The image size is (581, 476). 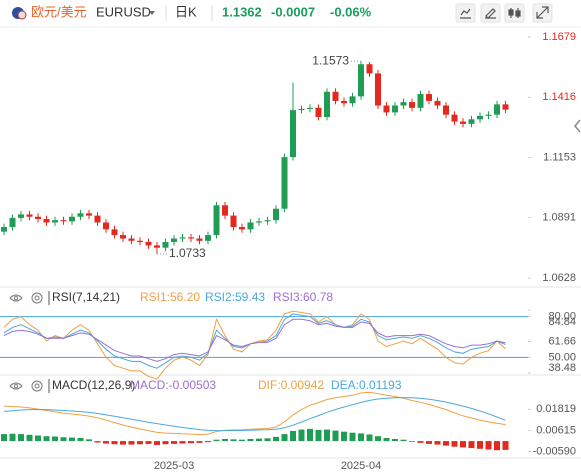 I want to click on legend-label: DEA:0.01193, so click(x=366, y=385).